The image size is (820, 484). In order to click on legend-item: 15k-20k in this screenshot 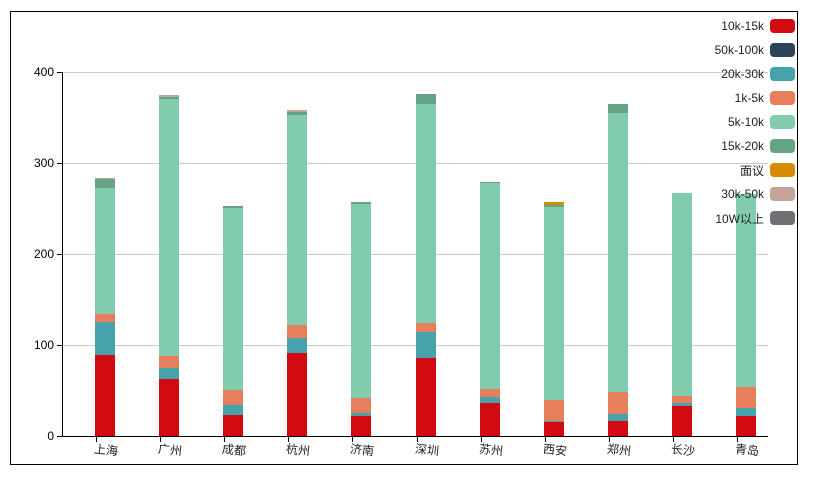, I will do `click(755, 146)`.